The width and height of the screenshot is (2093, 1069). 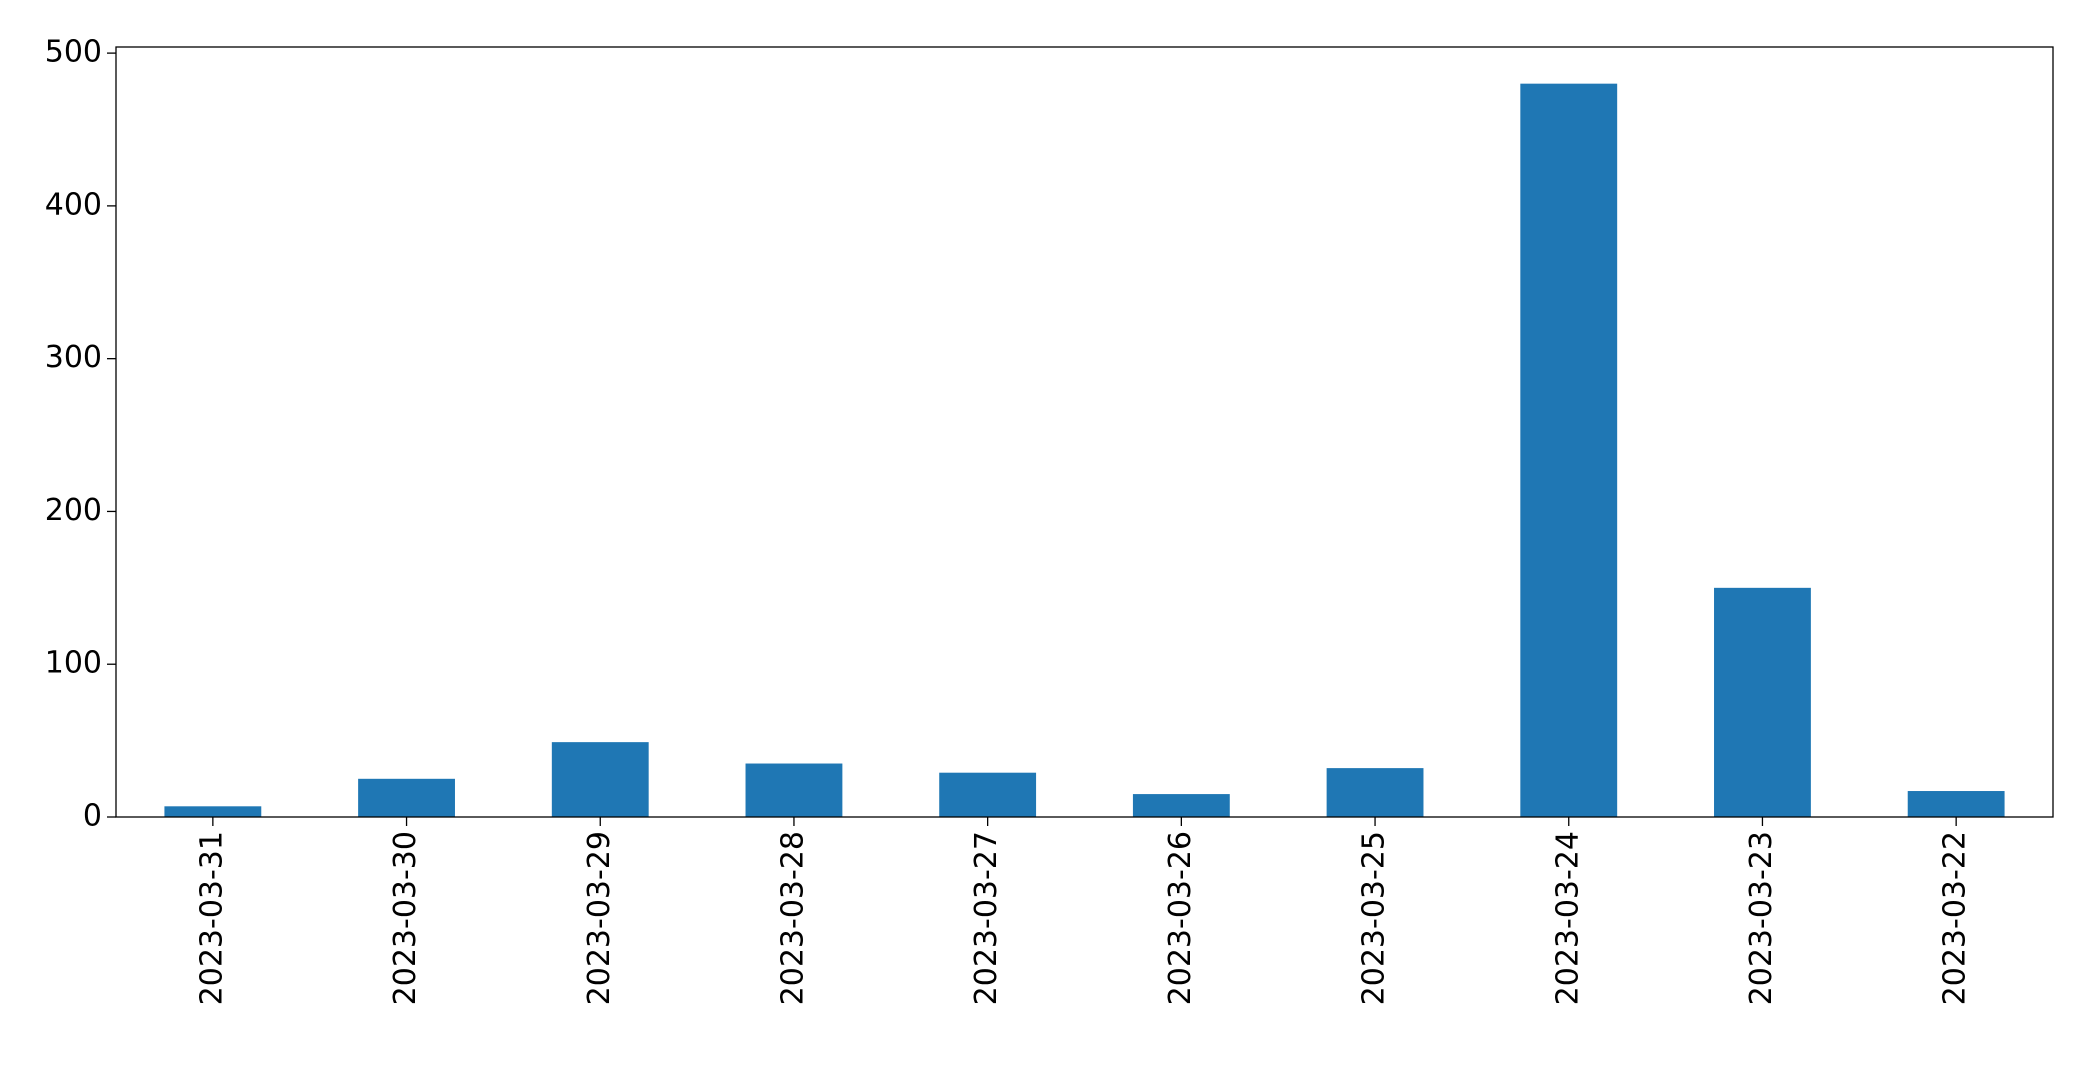 I want to click on x-tick-label: 2023-03-30, so click(x=405, y=918).